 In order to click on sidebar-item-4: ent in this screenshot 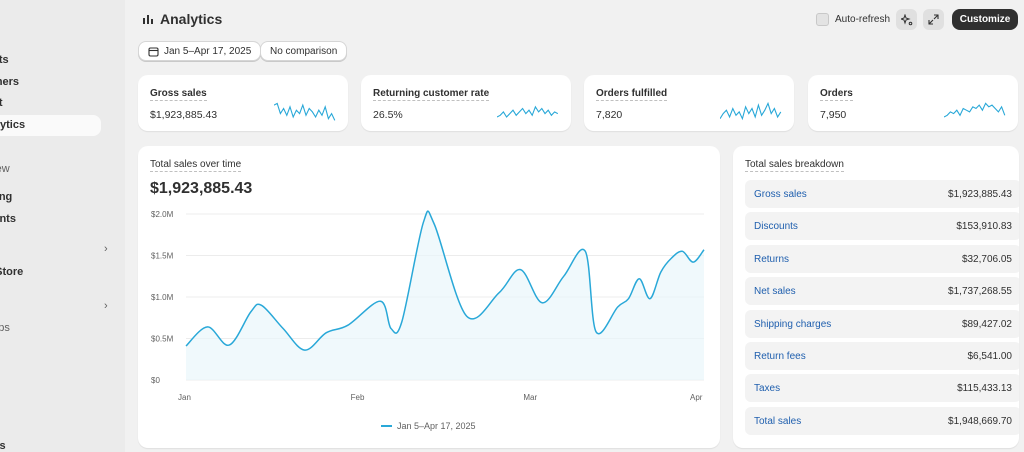, I will do `click(1, 103)`.